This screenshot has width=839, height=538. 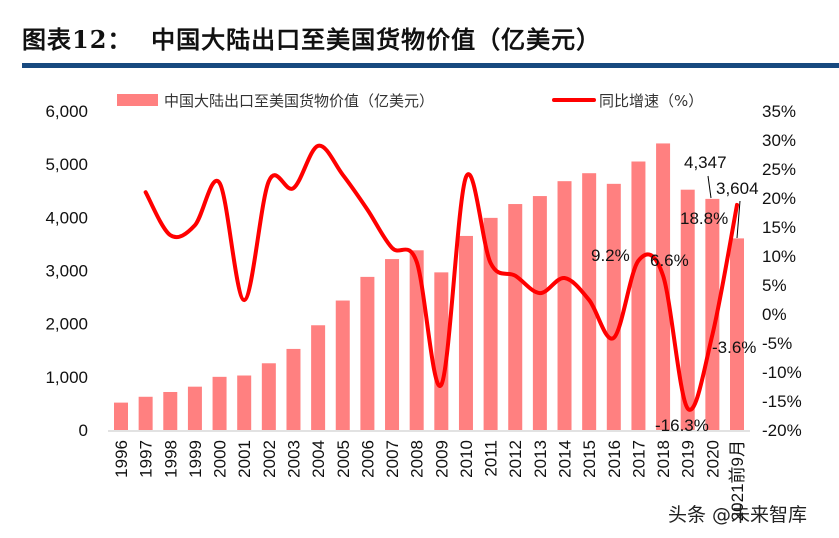 What do you see at coordinates (779, 140) in the screenshot?
I see `right-axis-tick: 30%` at bounding box center [779, 140].